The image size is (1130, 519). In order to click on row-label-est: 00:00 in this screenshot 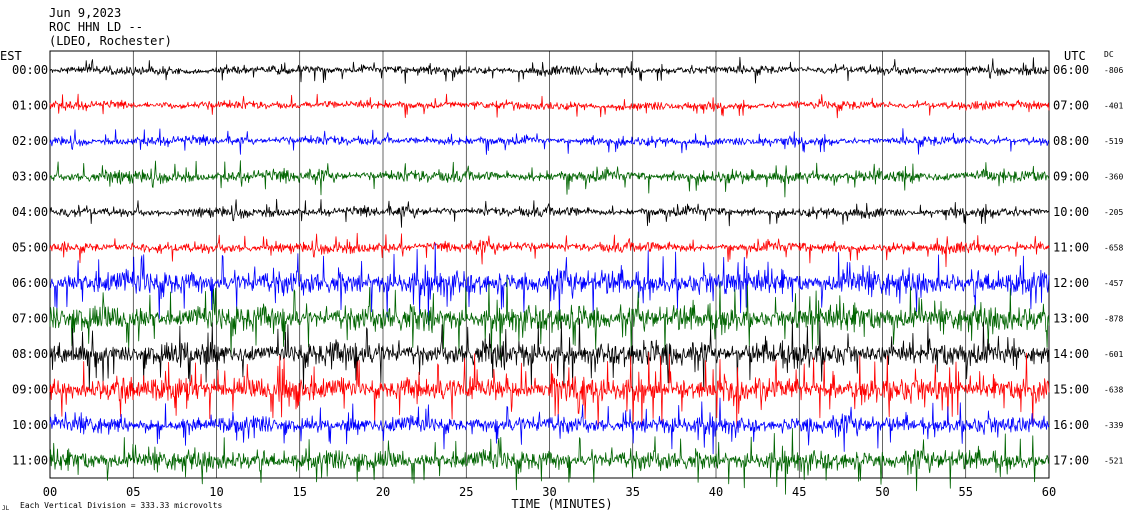, I will do `click(30, 70)`.